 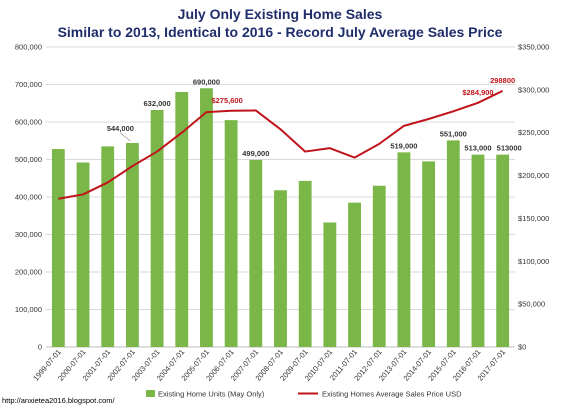 I want to click on right-tick-label: $250,000, so click(x=533, y=132).